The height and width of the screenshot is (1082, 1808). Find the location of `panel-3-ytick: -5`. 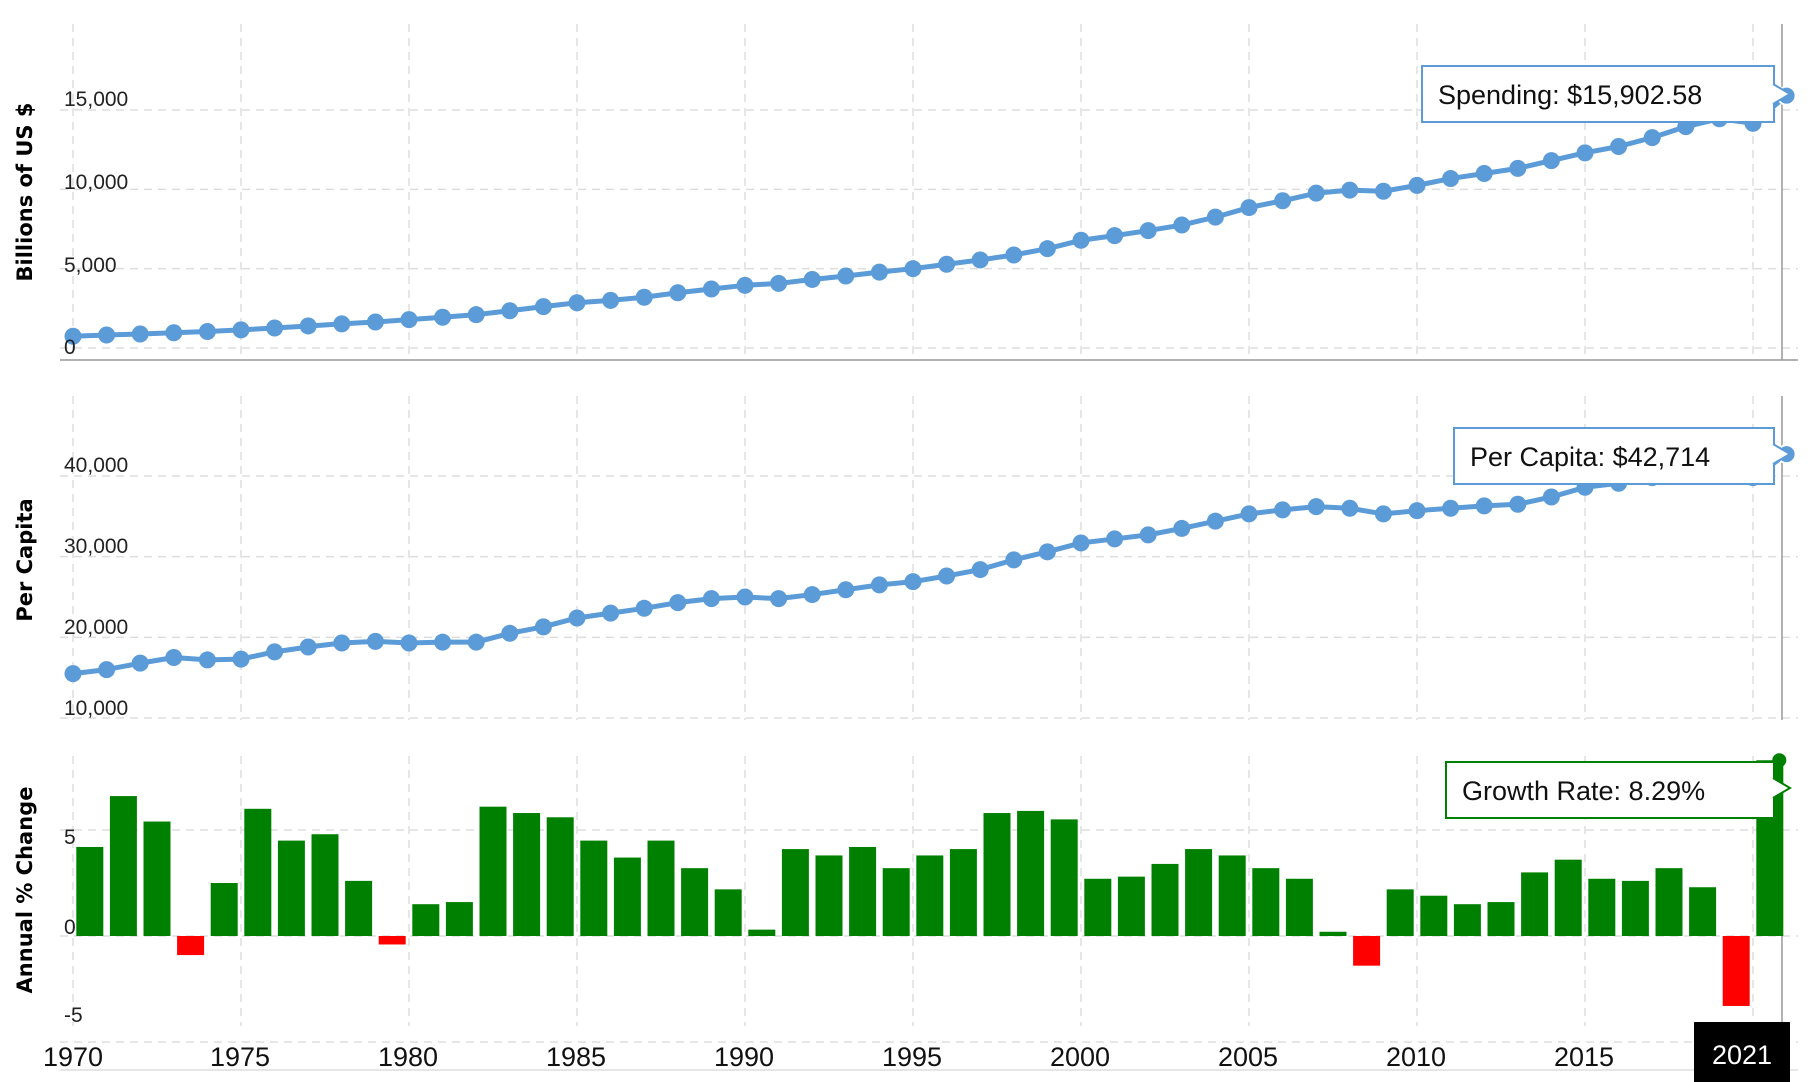

panel-3-ytick: -5 is located at coordinates (73, 1015).